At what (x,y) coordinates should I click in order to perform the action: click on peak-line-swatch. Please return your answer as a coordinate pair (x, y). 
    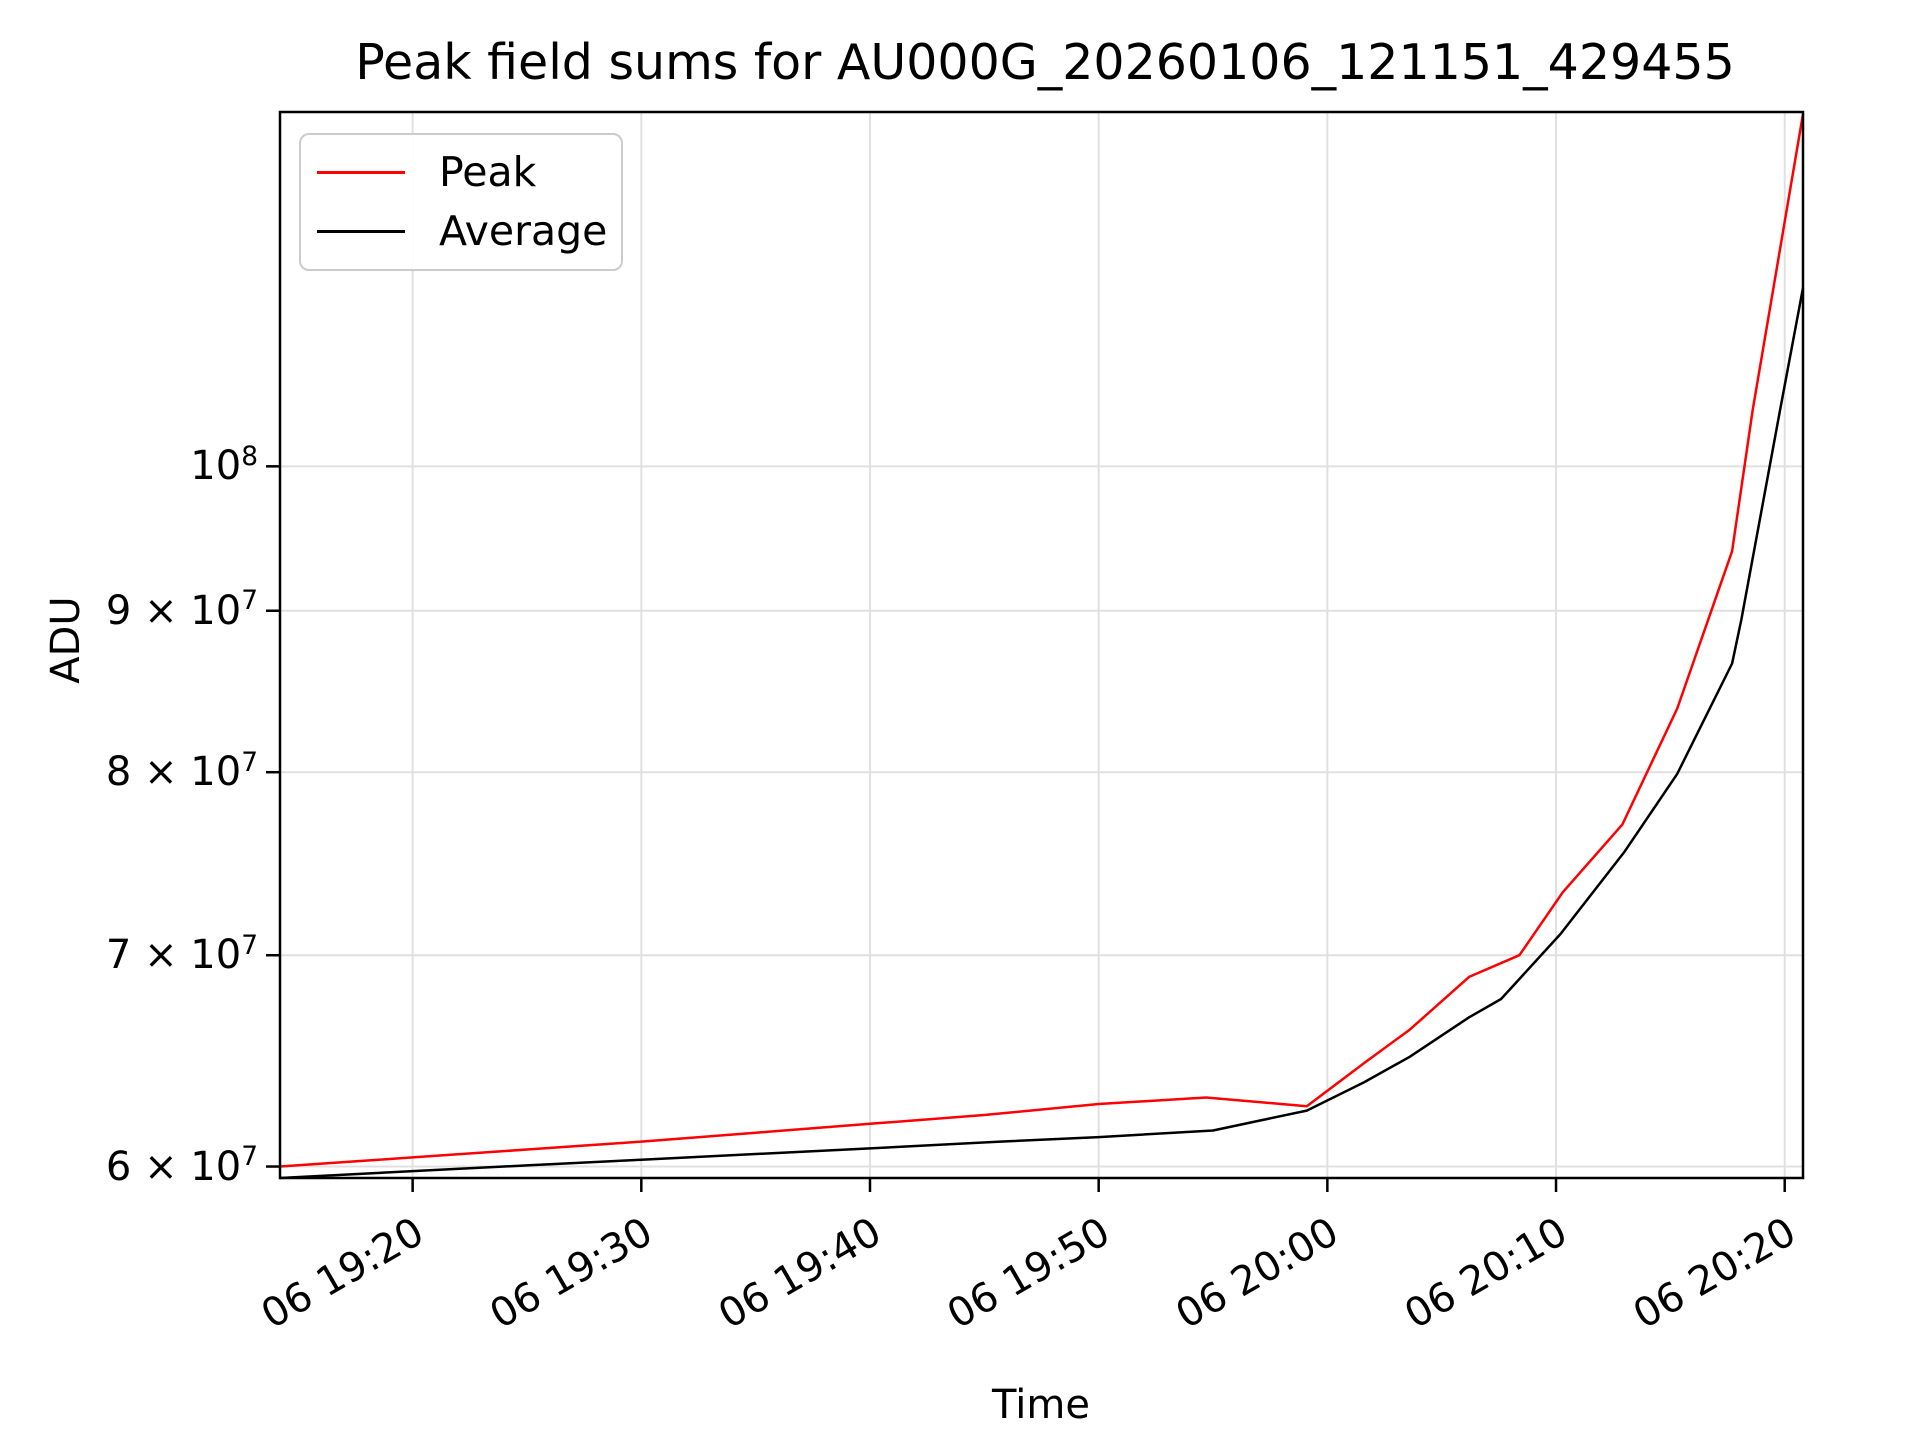
    Looking at the image, I should click on (361, 173).